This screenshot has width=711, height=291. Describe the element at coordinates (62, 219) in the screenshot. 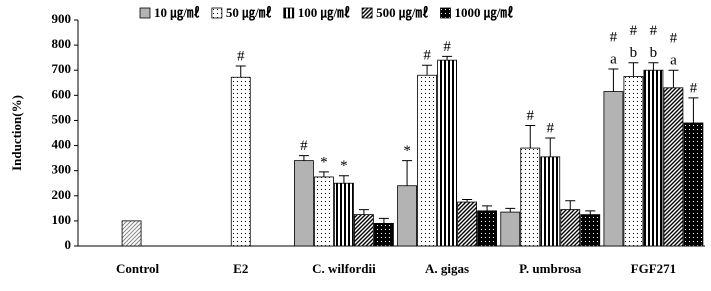

I see `y-tick-label: 100` at that location.